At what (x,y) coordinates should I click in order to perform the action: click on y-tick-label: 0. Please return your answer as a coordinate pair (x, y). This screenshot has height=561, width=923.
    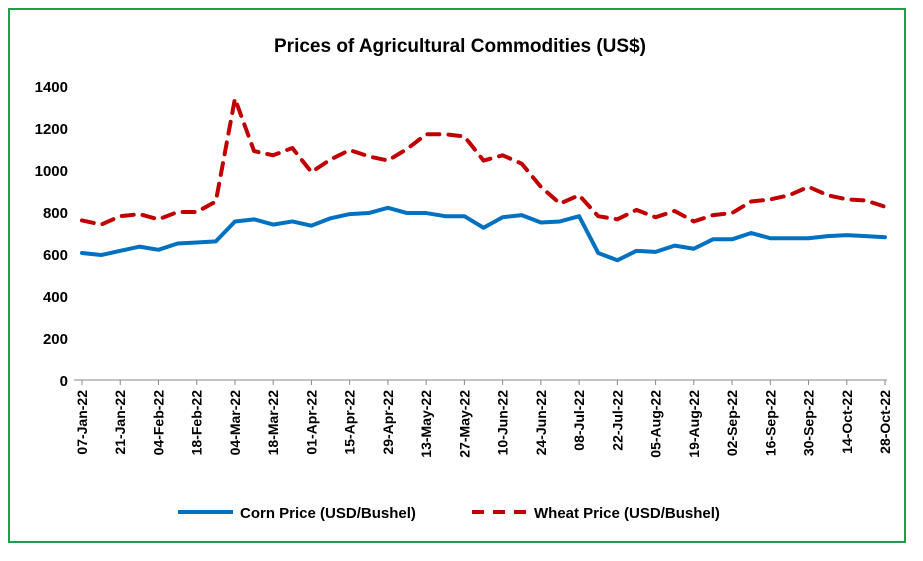
    Looking at the image, I should click on (64, 381).